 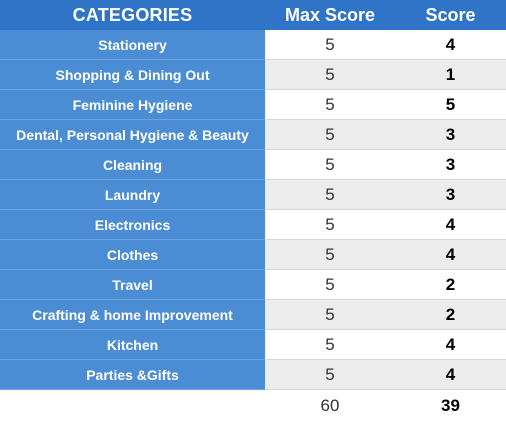 I want to click on table-row: Stationery 5 4, so click(x=253, y=45).